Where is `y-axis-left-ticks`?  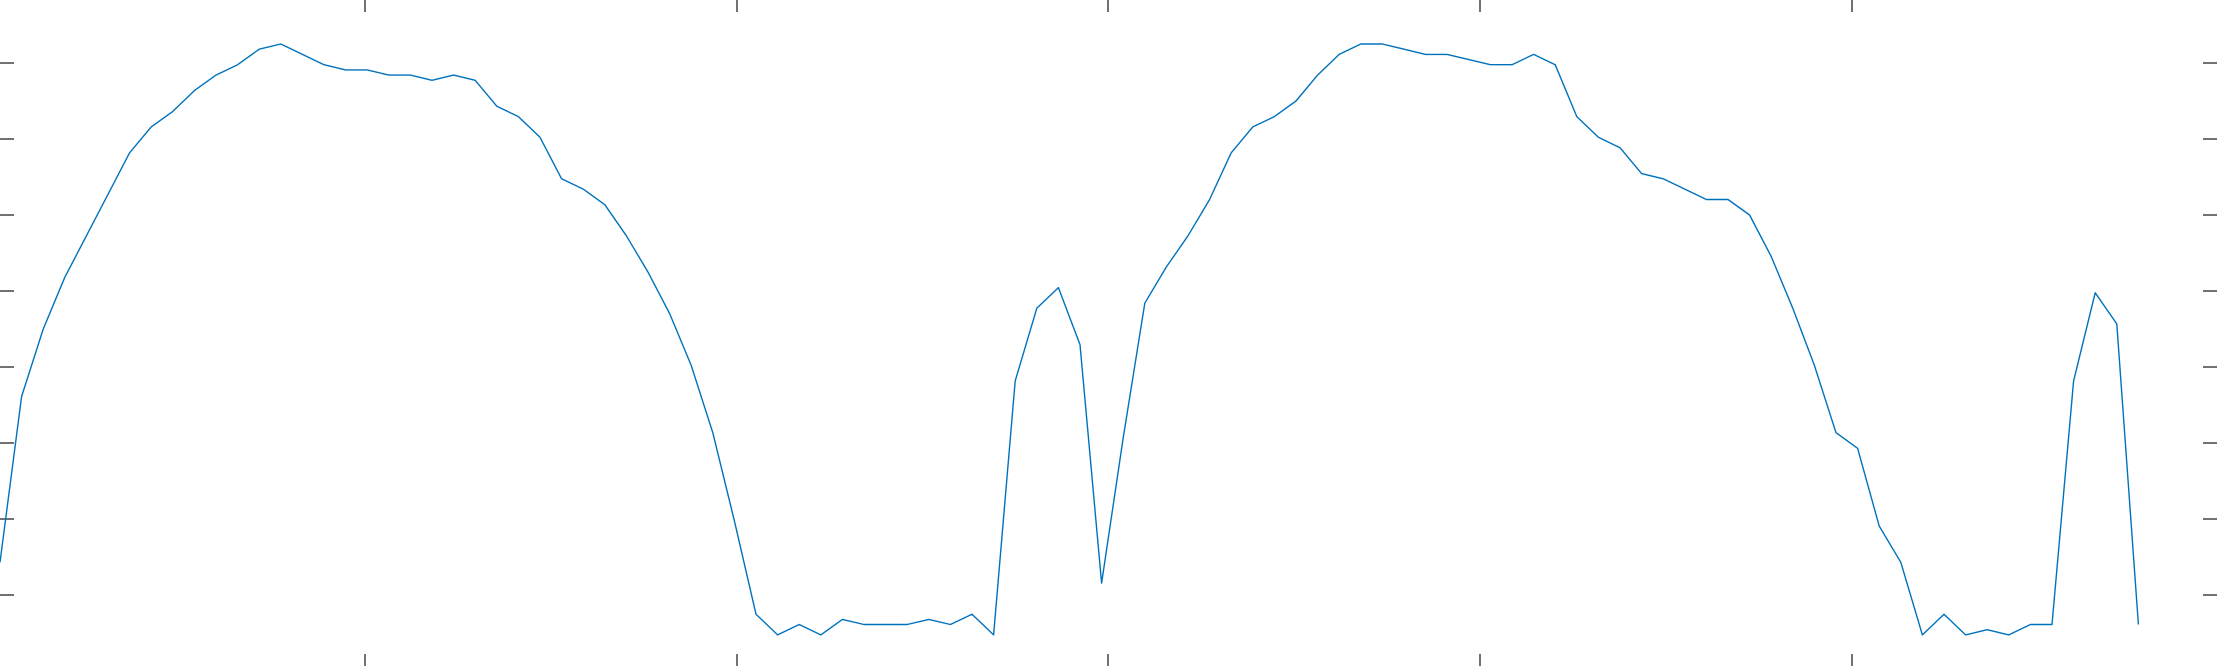
y-axis-left-ticks is located at coordinates (7, 329).